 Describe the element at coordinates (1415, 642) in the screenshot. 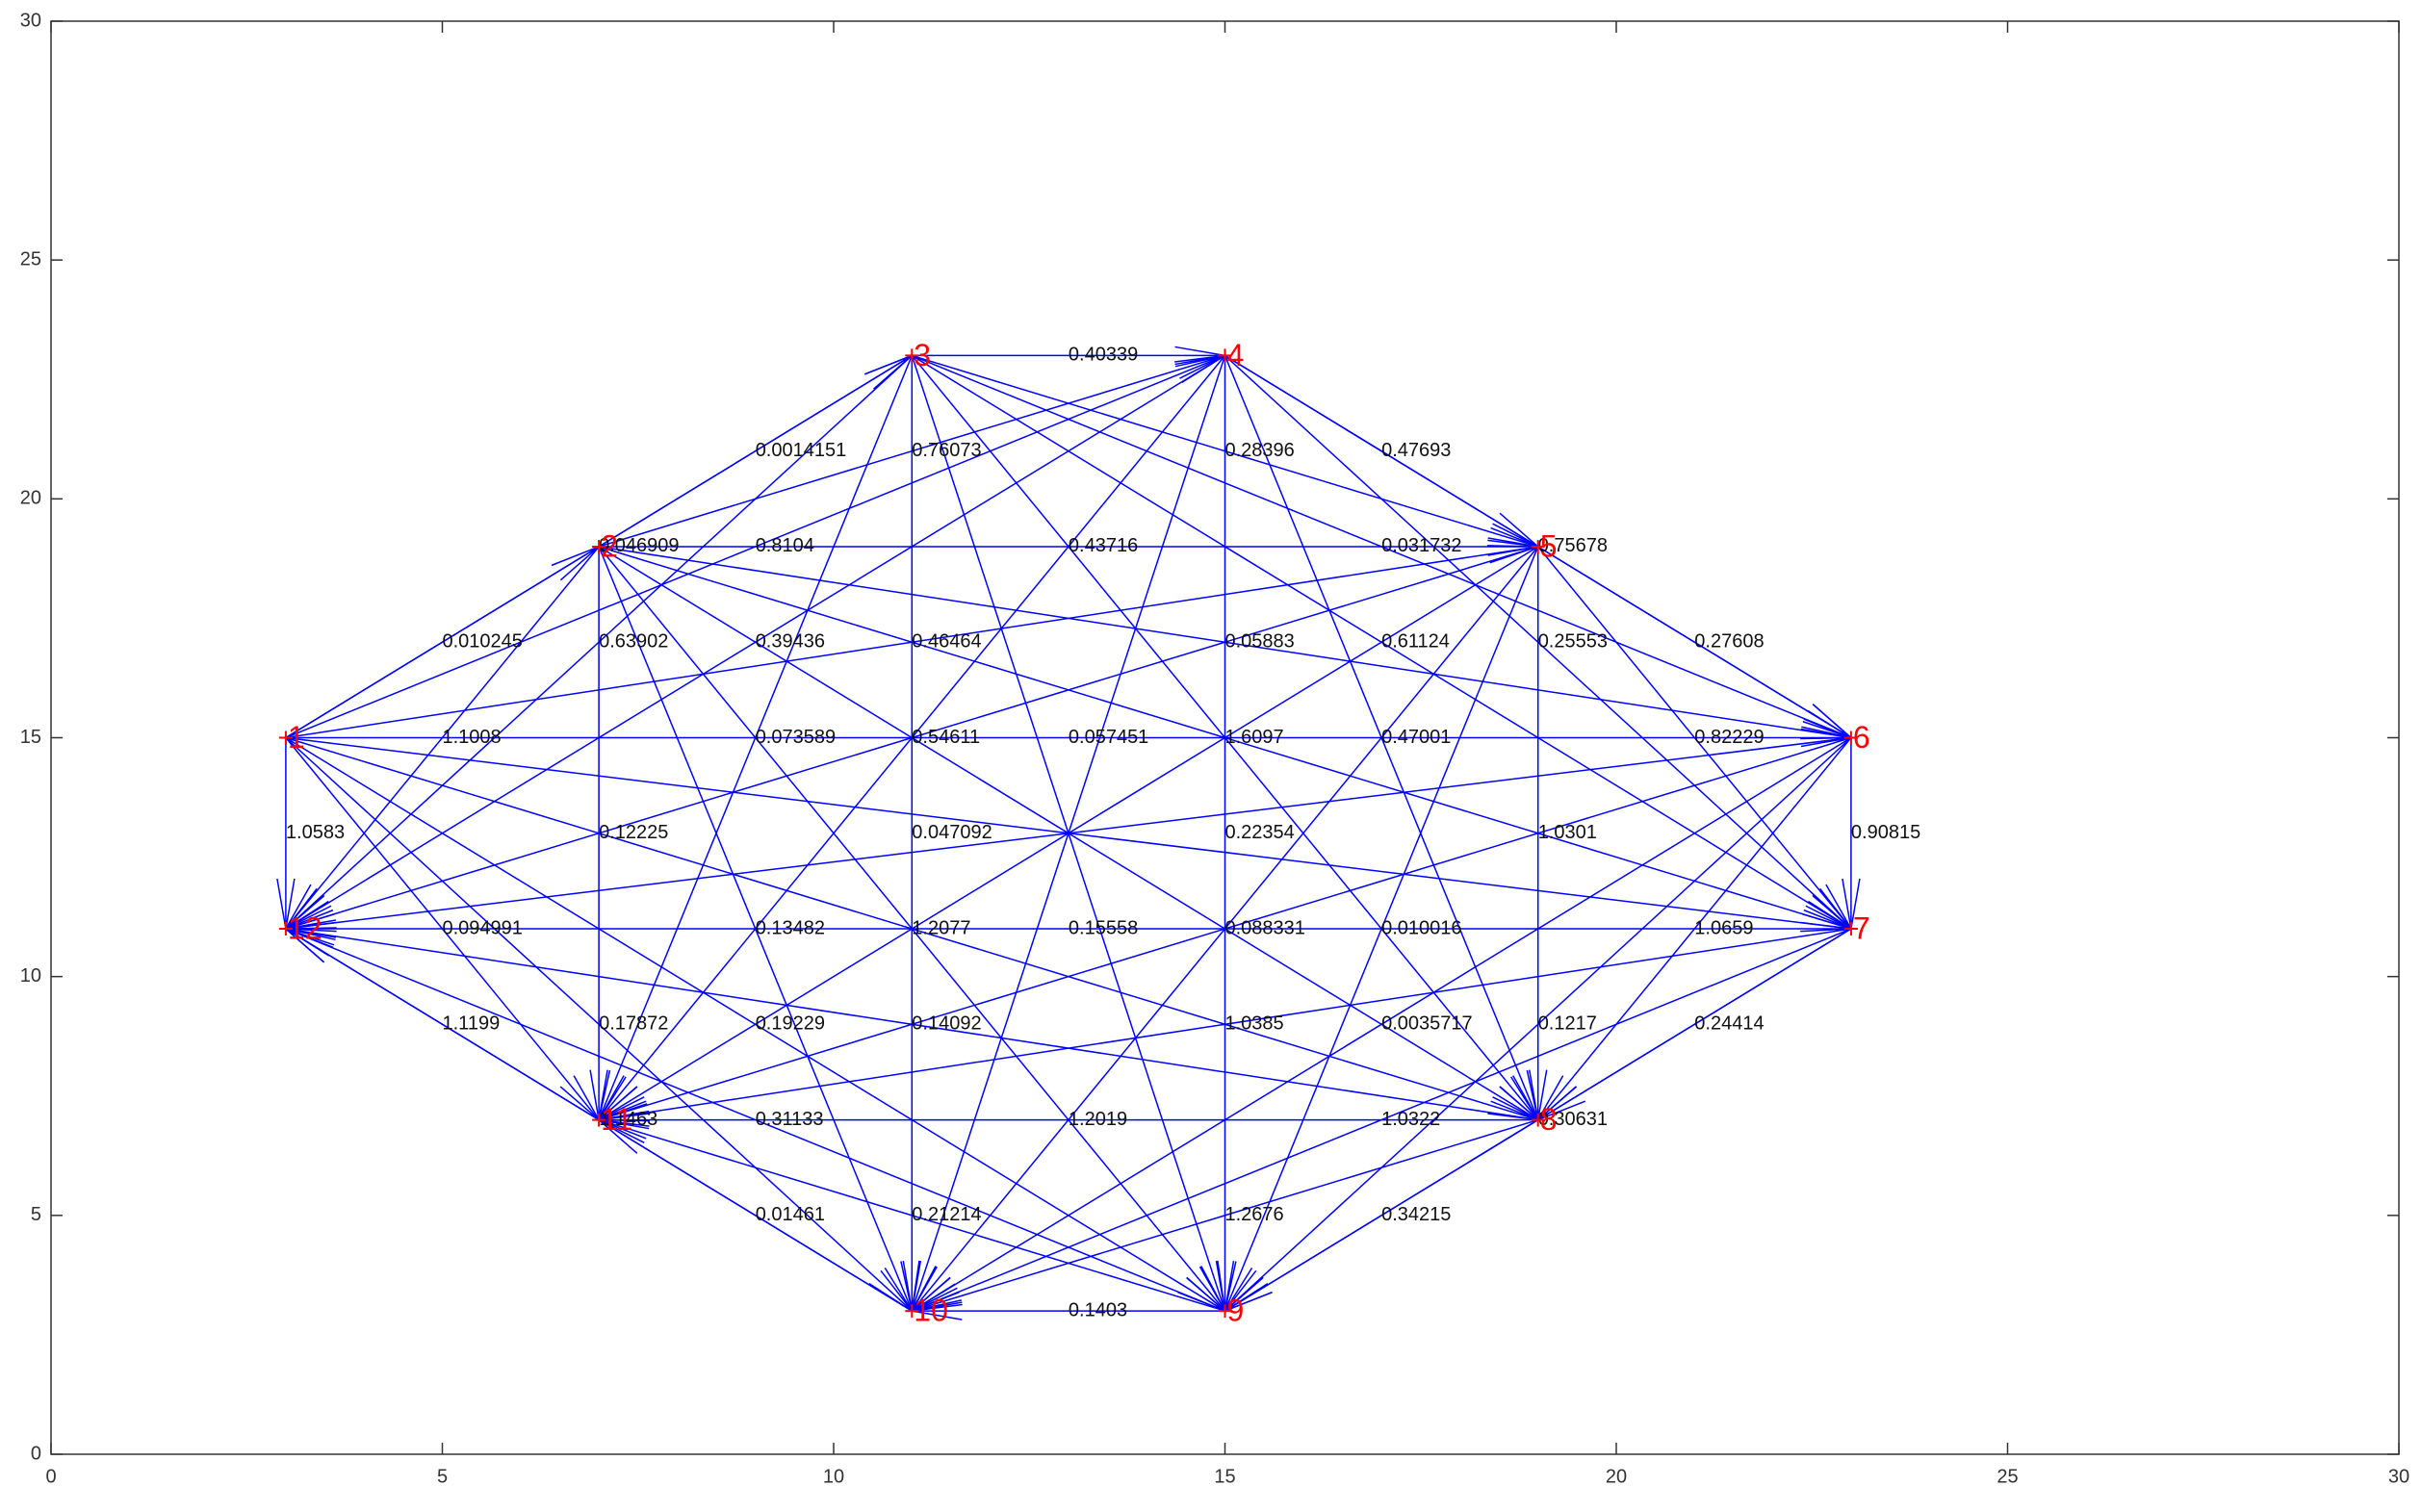

I see `edge-weight: 0.61124` at that location.